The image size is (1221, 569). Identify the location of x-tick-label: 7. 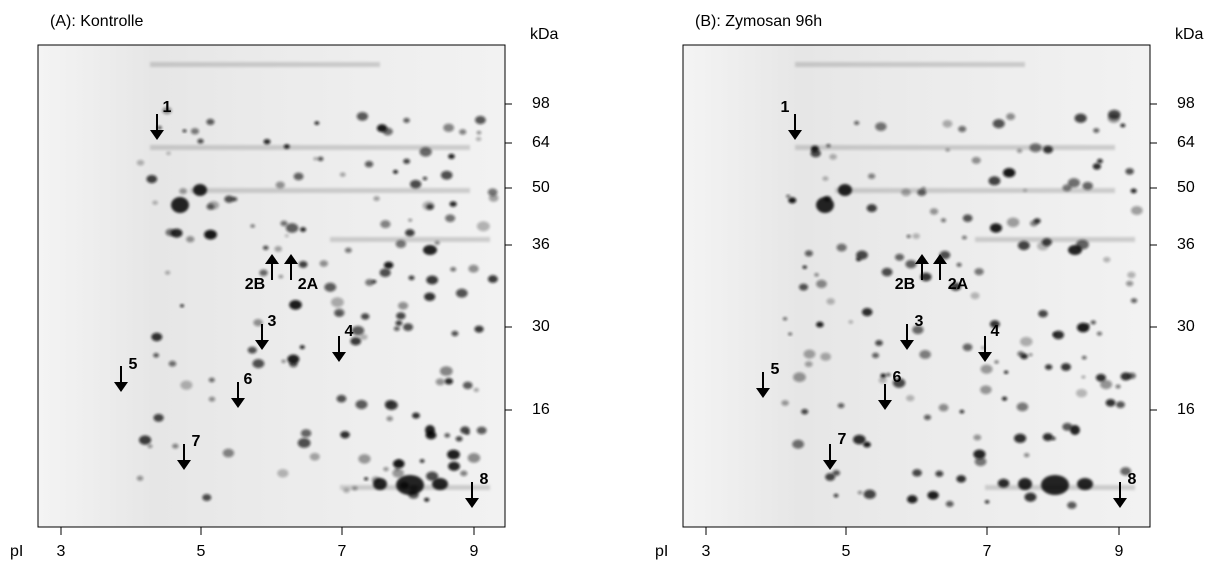
(987, 551).